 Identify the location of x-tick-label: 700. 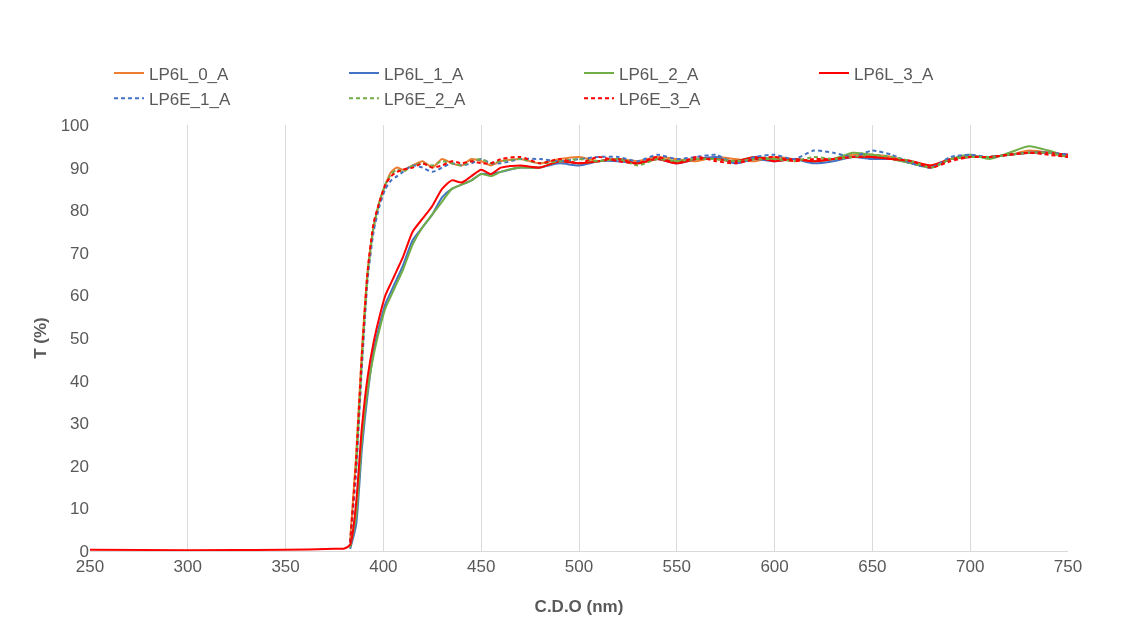
(970, 567).